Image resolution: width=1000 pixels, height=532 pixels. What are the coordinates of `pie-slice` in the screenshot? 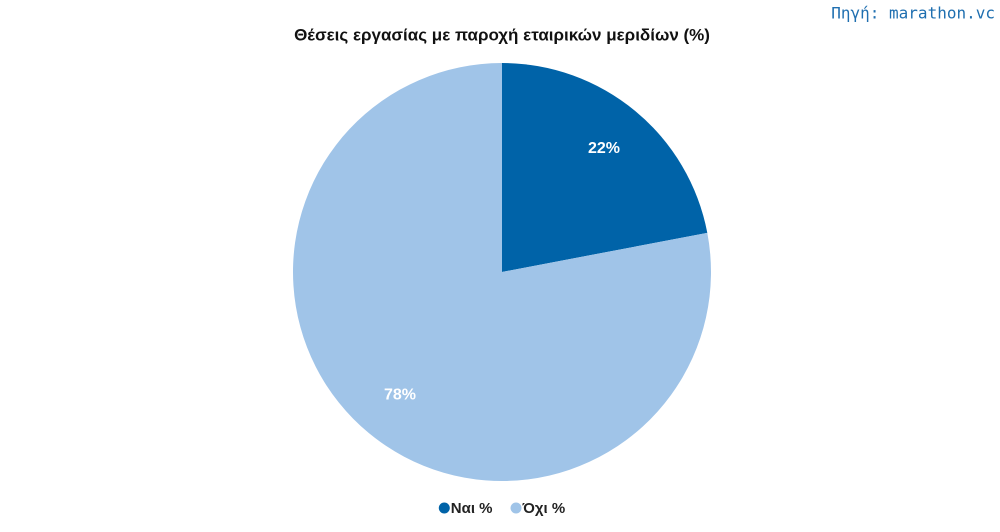 It's located at (605, 167).